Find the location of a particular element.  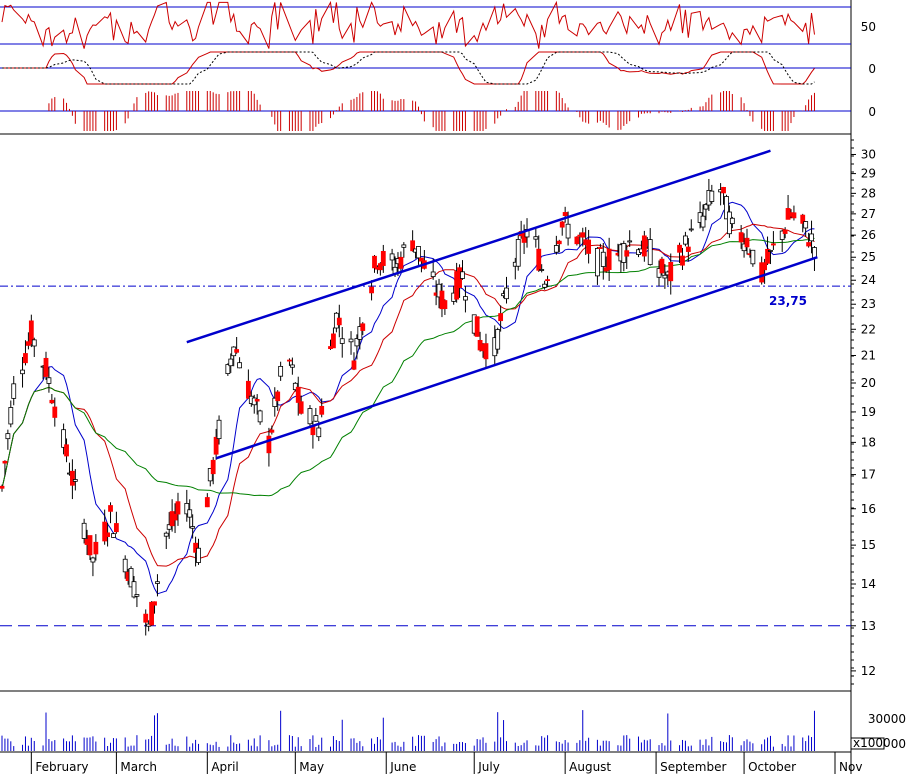

price-tick-label: 25 is located at coordinates (868, 257).